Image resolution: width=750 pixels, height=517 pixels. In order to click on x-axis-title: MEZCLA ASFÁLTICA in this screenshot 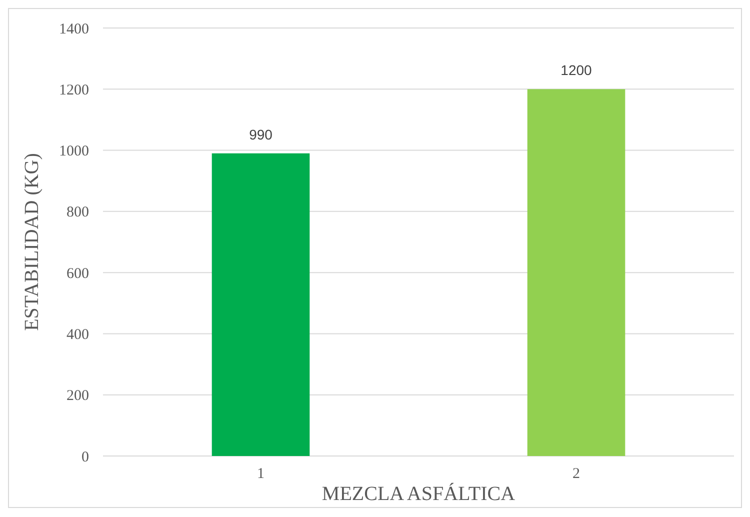, I will do `click(419, 493)`.